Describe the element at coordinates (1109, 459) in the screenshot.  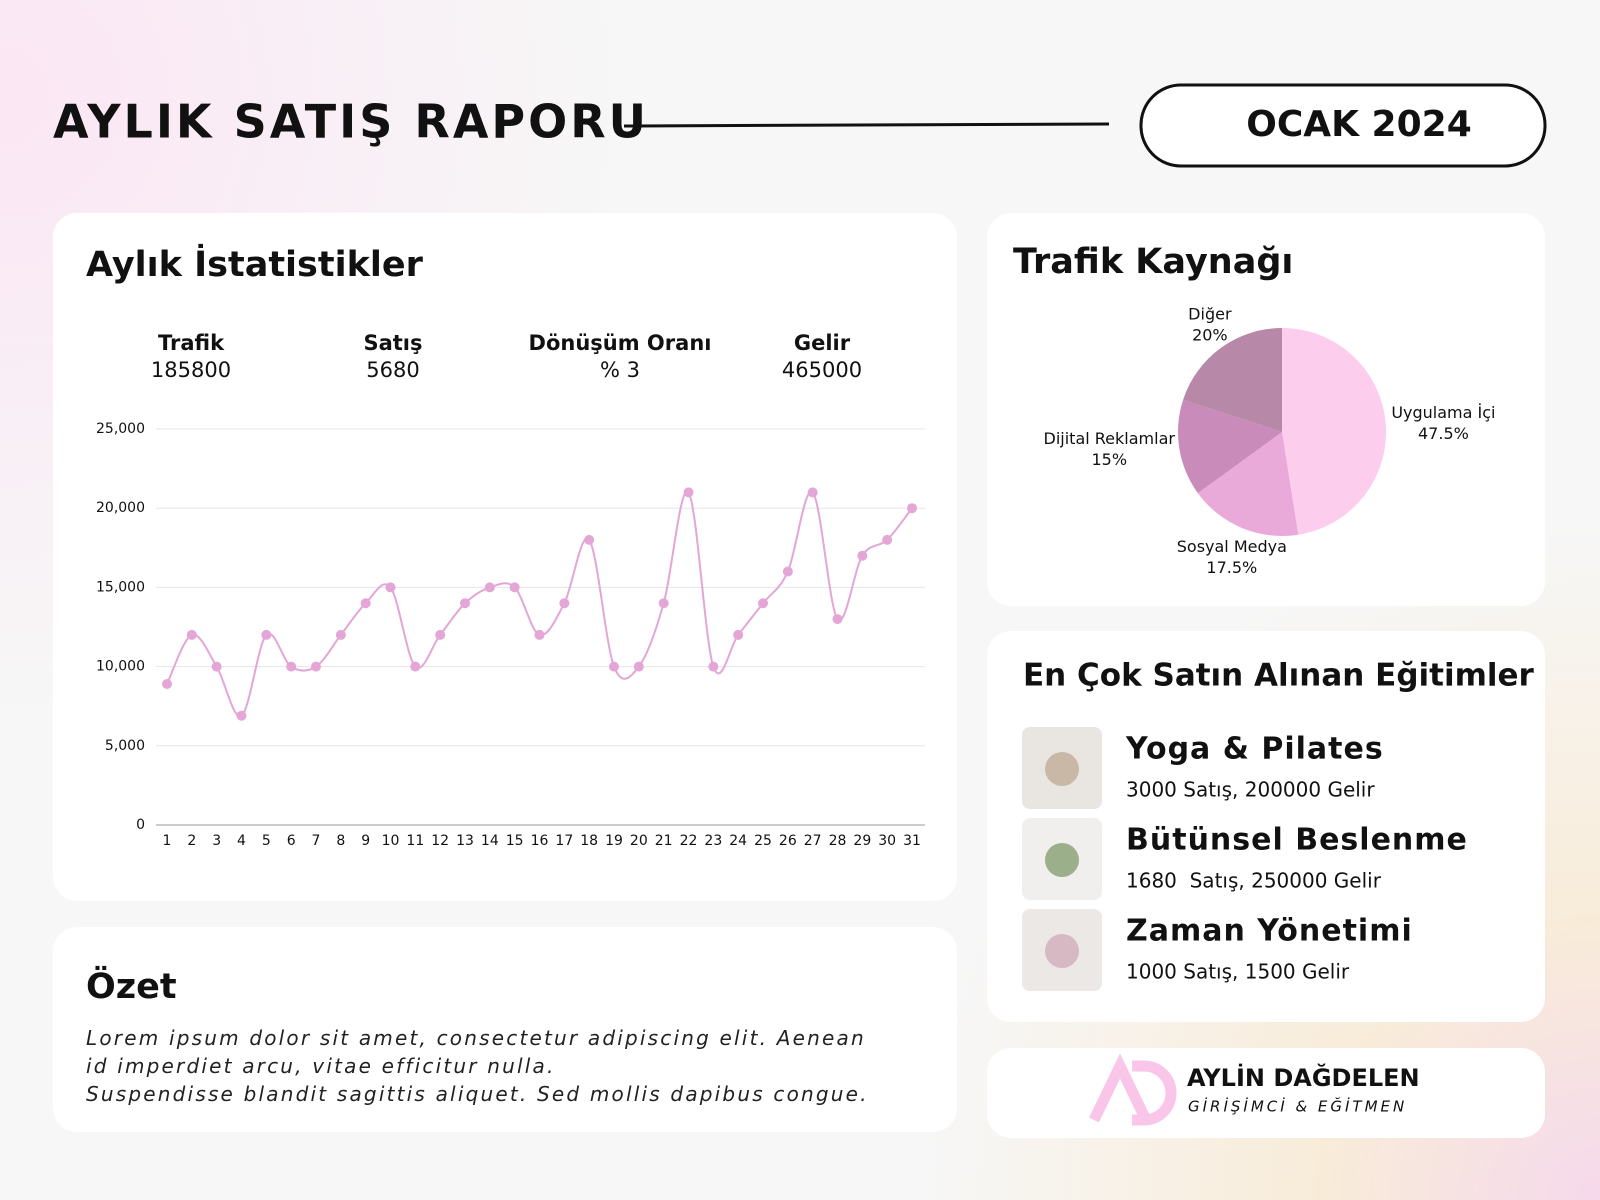
I see `pie-value-label: 15%` at that location.